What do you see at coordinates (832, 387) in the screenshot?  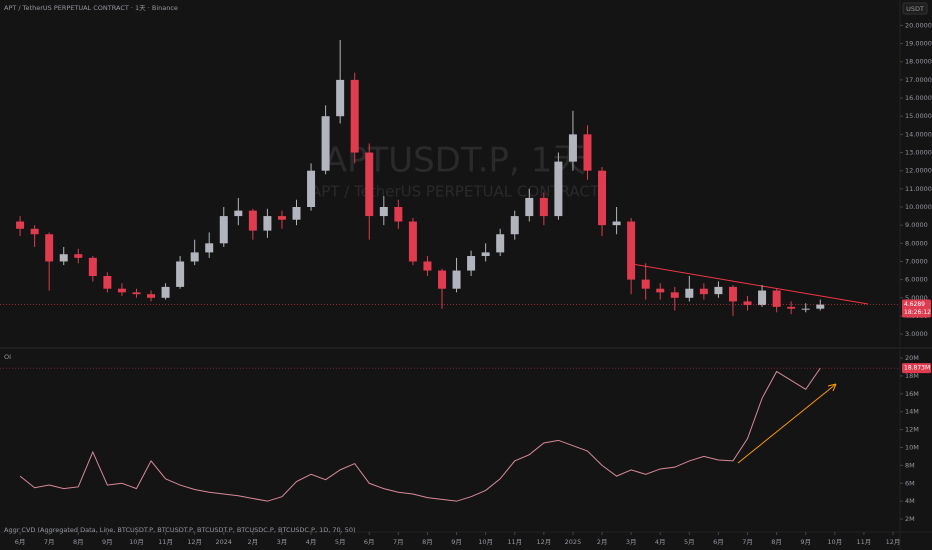 I see `arrow-head` at bounding box center [832, 387].